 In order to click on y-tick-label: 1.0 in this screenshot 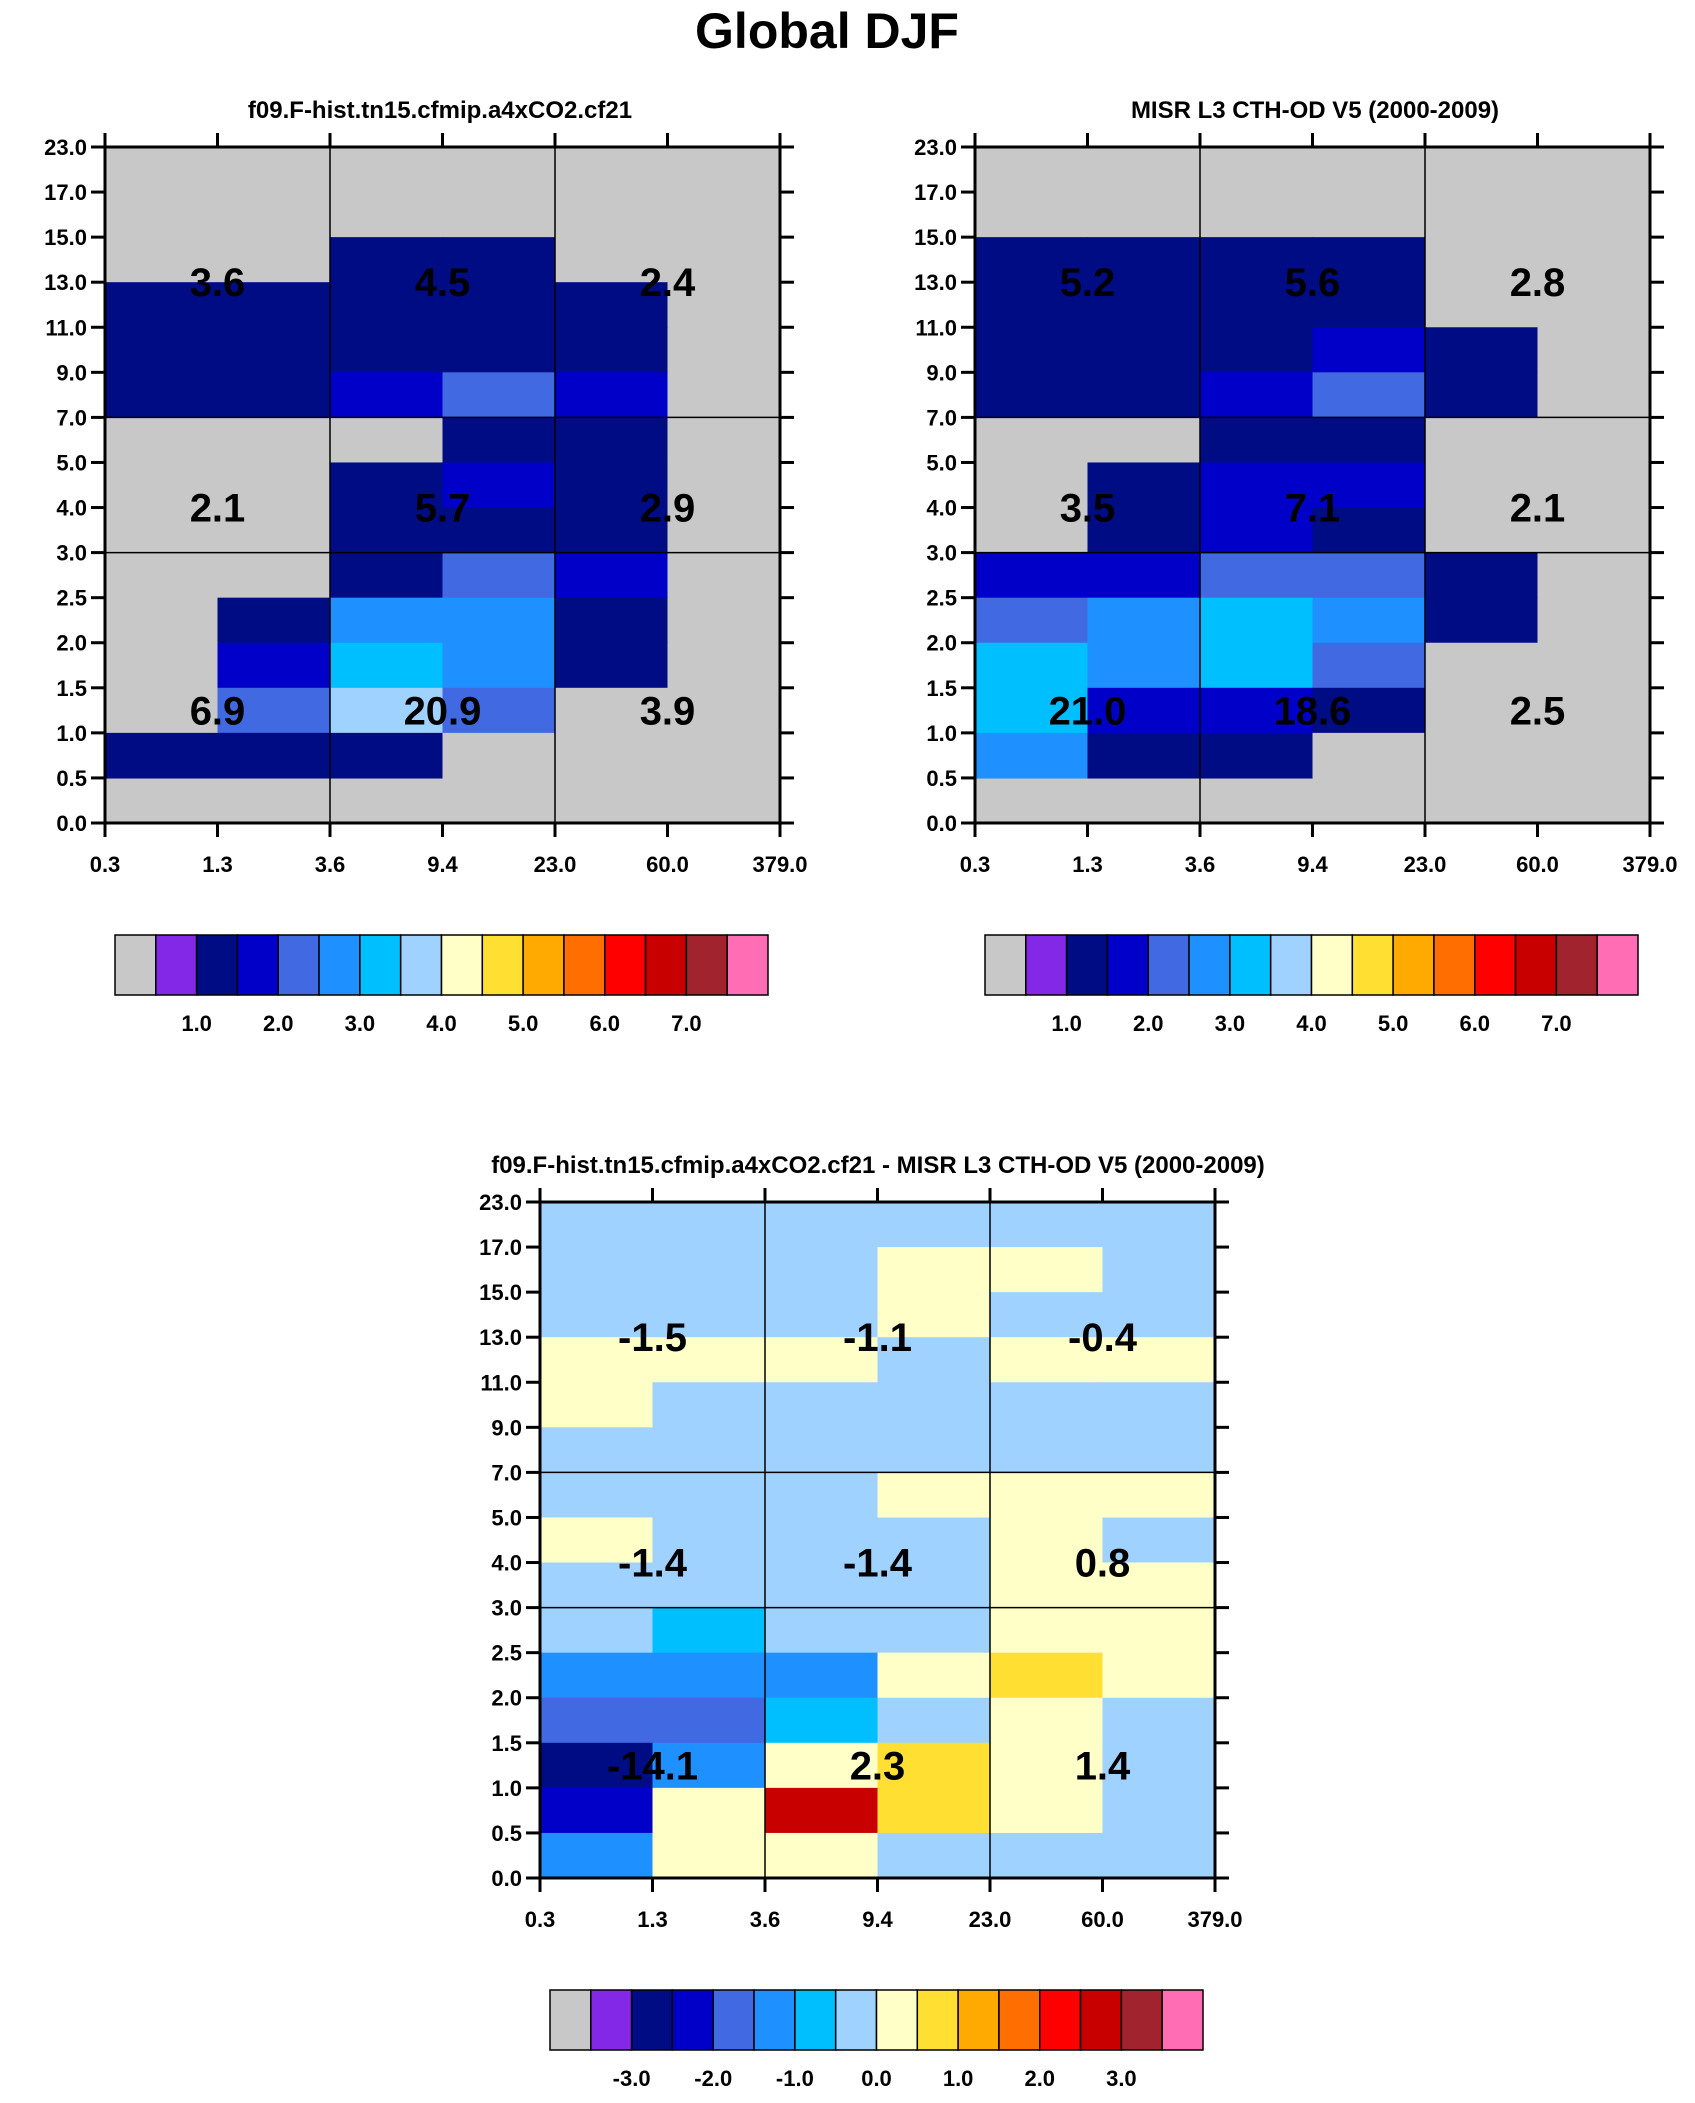, I will do `click(506, 1788)`.